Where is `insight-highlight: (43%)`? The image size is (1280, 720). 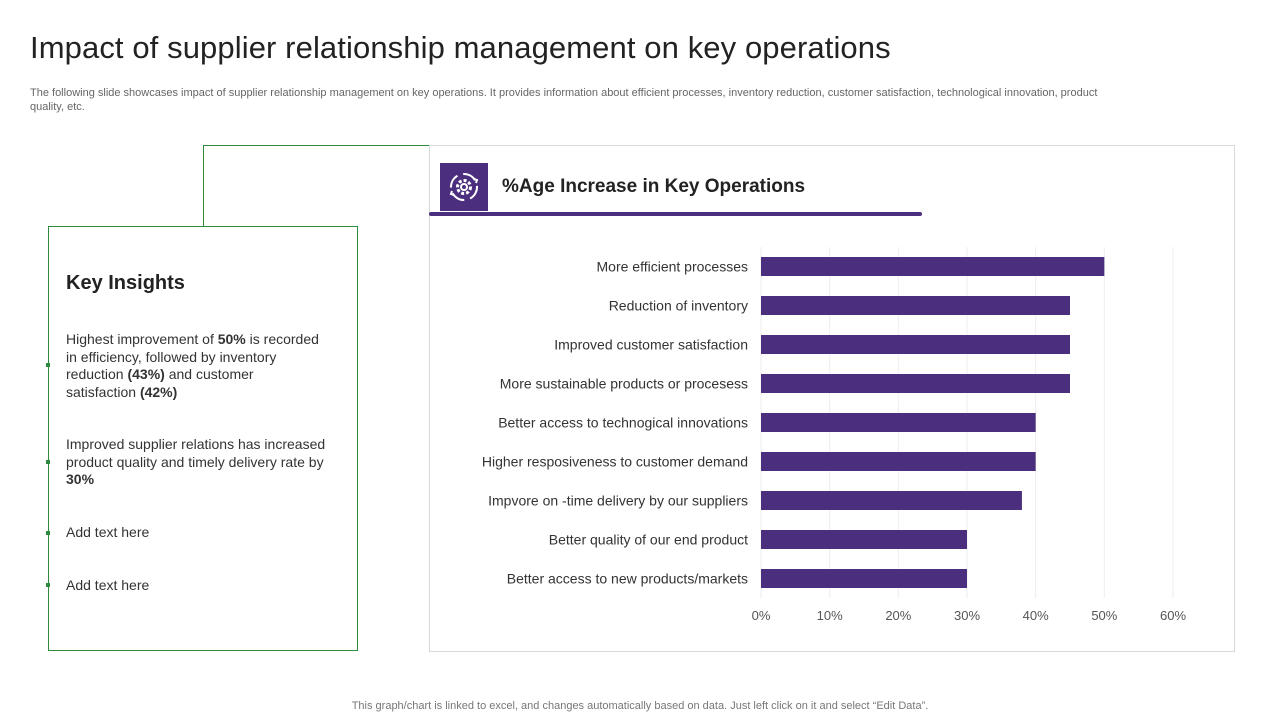
insight-highlight: (43%) is located at coordinates (146, 374).